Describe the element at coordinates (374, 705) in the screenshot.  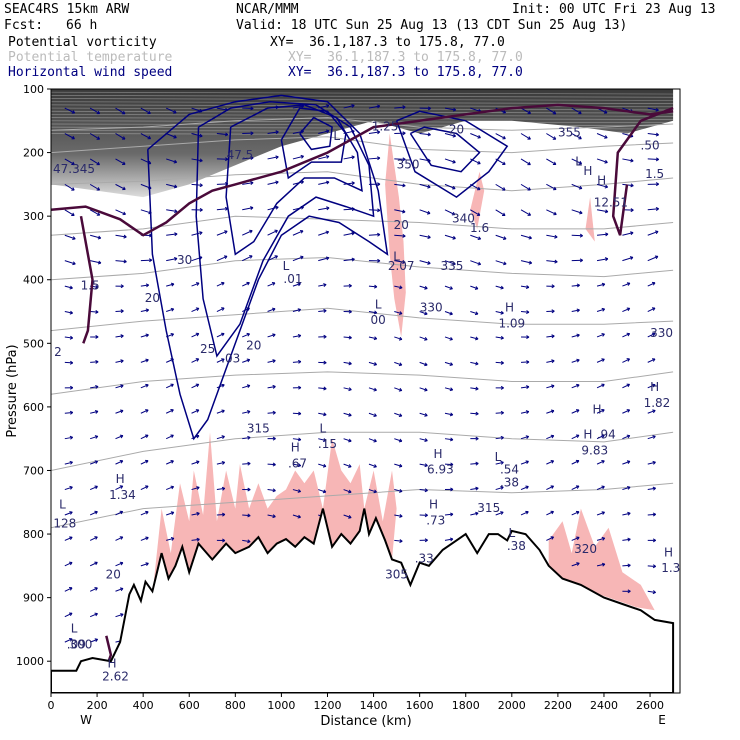
I see `x-tick-label: 1400` at that location.